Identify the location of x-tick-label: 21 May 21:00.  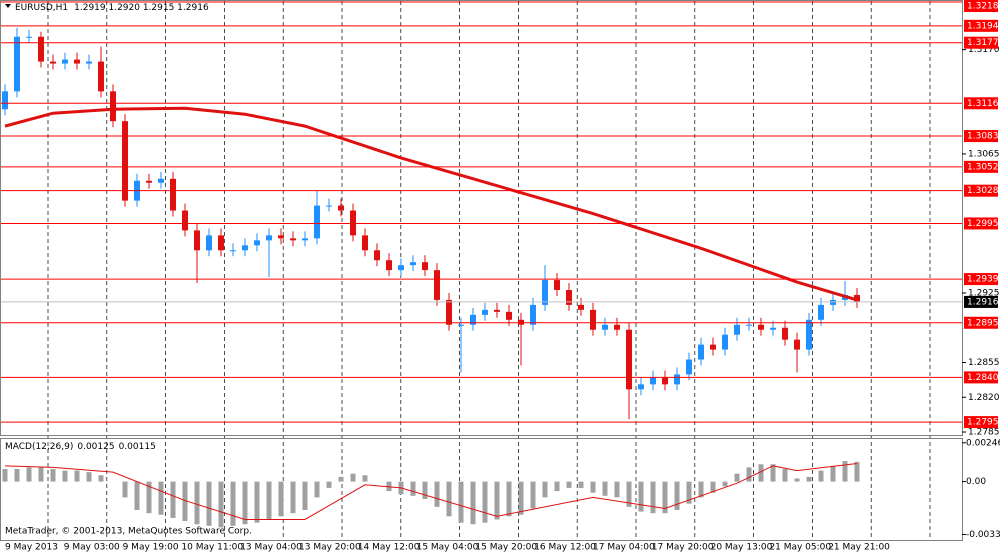
(859, 548).